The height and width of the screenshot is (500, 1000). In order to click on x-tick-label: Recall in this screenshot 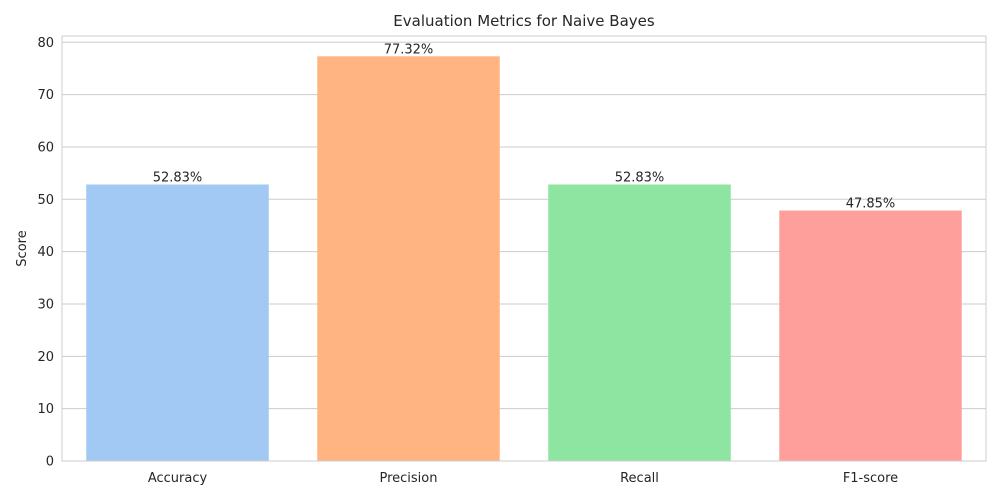, I will do `click(639, 478)`.